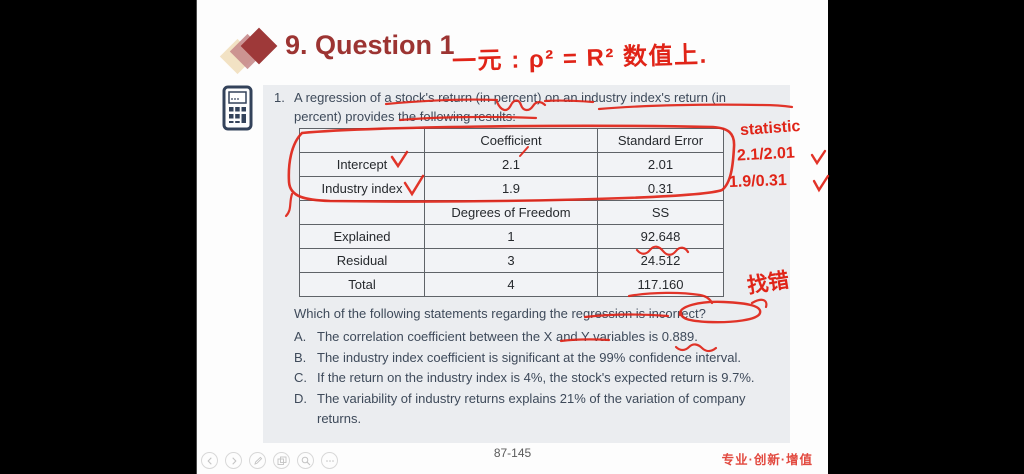  I want to click on table-cell: Explained, so click(362, 236).